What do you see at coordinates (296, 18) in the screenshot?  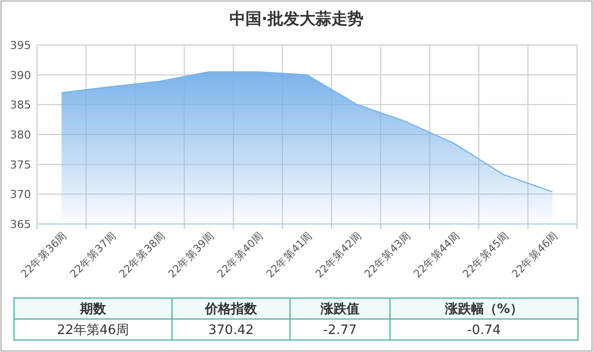 I see `title: 中国·批发大蒜走势` at bounding box center [296, 18].